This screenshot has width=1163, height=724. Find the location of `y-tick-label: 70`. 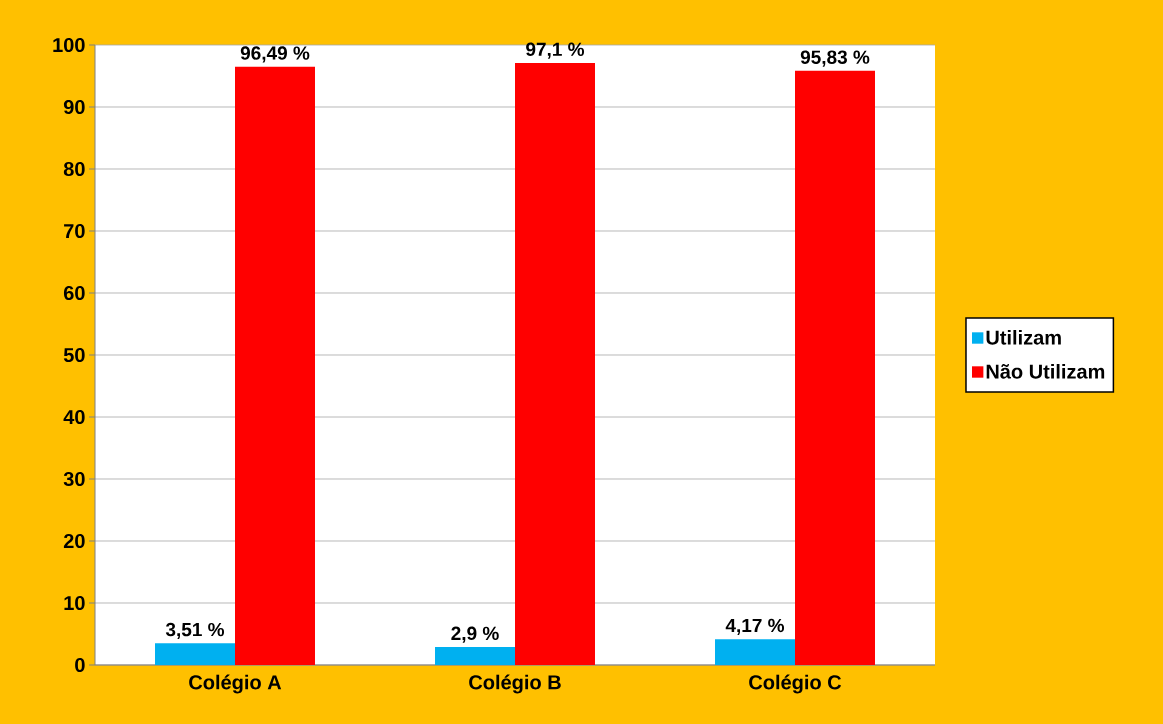

y-tick-label: 70 is located at coordinates (74, 231).